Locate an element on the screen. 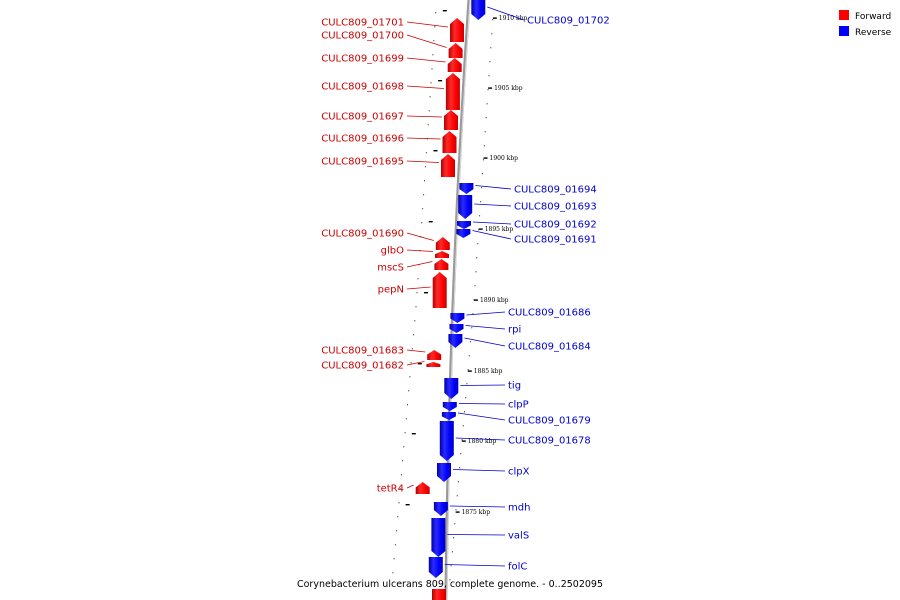  legend-label-forward: Forward is located at coordinates (873, 17).